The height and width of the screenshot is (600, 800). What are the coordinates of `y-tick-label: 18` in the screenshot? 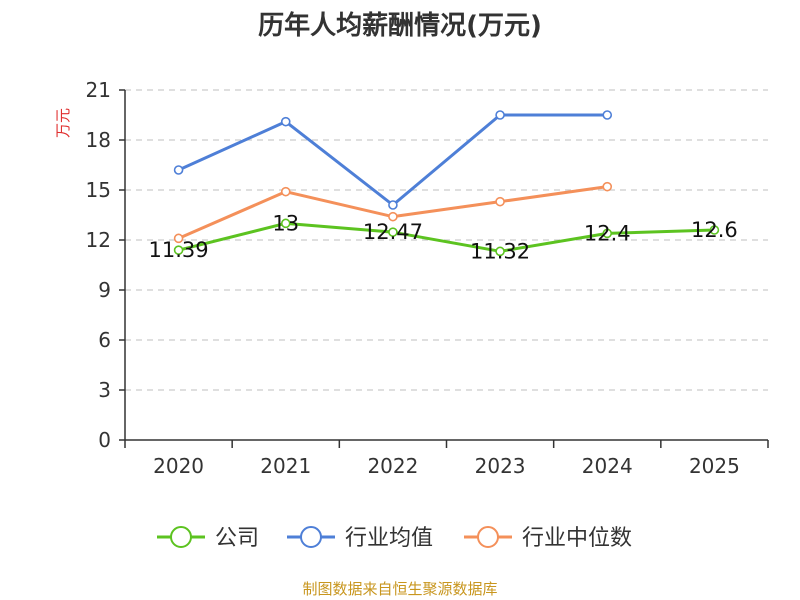 It's located at (98, 140).